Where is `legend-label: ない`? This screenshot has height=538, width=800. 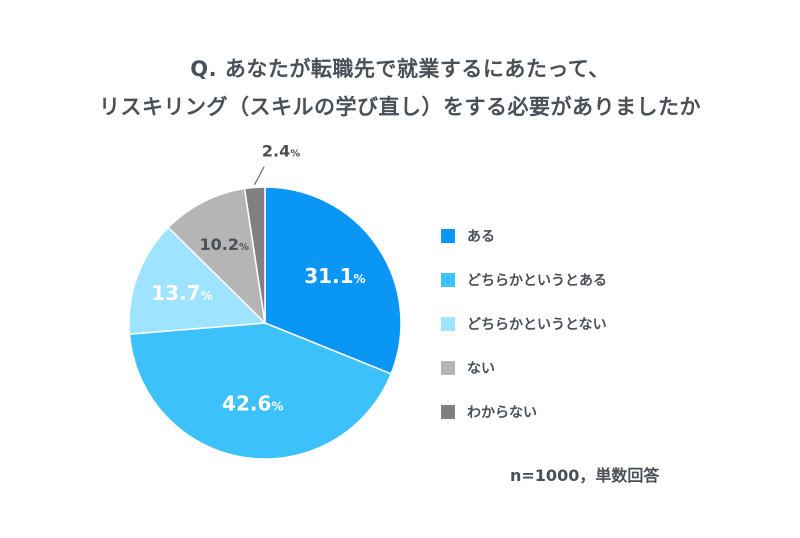 legend-label: ない is located at coordinates (481, 369).